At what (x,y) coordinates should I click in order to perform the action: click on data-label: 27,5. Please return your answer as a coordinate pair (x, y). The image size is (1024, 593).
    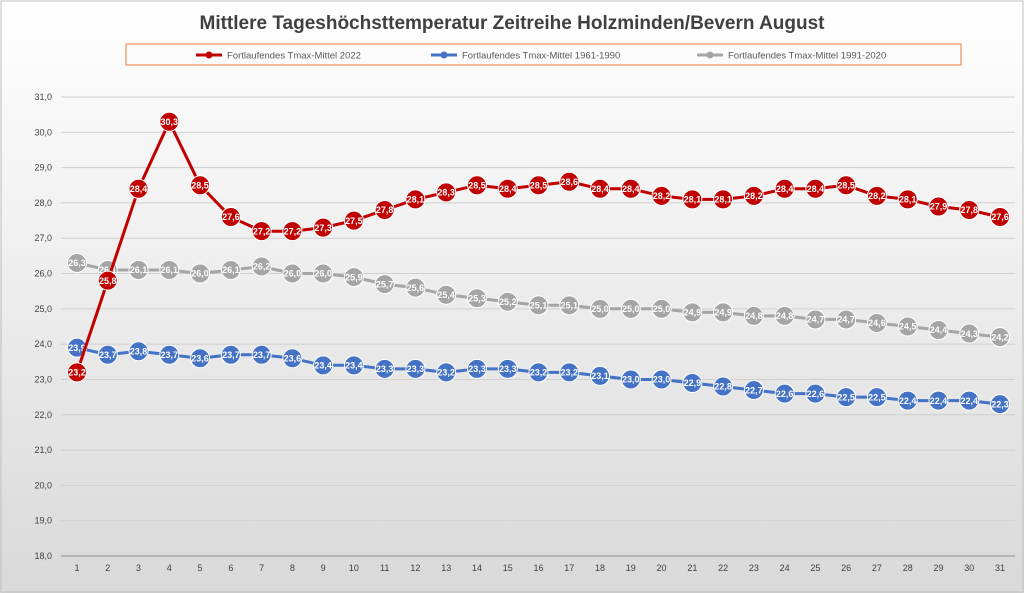
    Looking at the image, I should click on (354, 221).